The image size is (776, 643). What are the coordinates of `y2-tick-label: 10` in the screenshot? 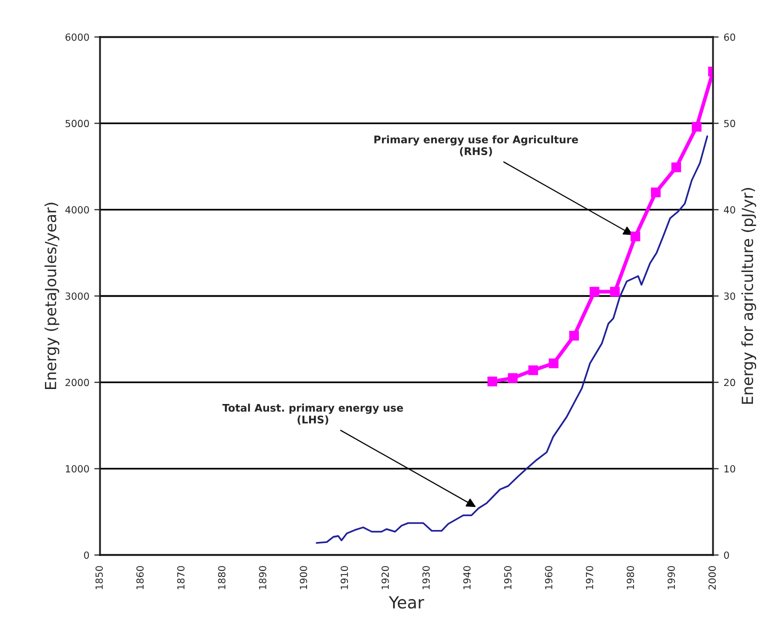 It's located at (730, 468).